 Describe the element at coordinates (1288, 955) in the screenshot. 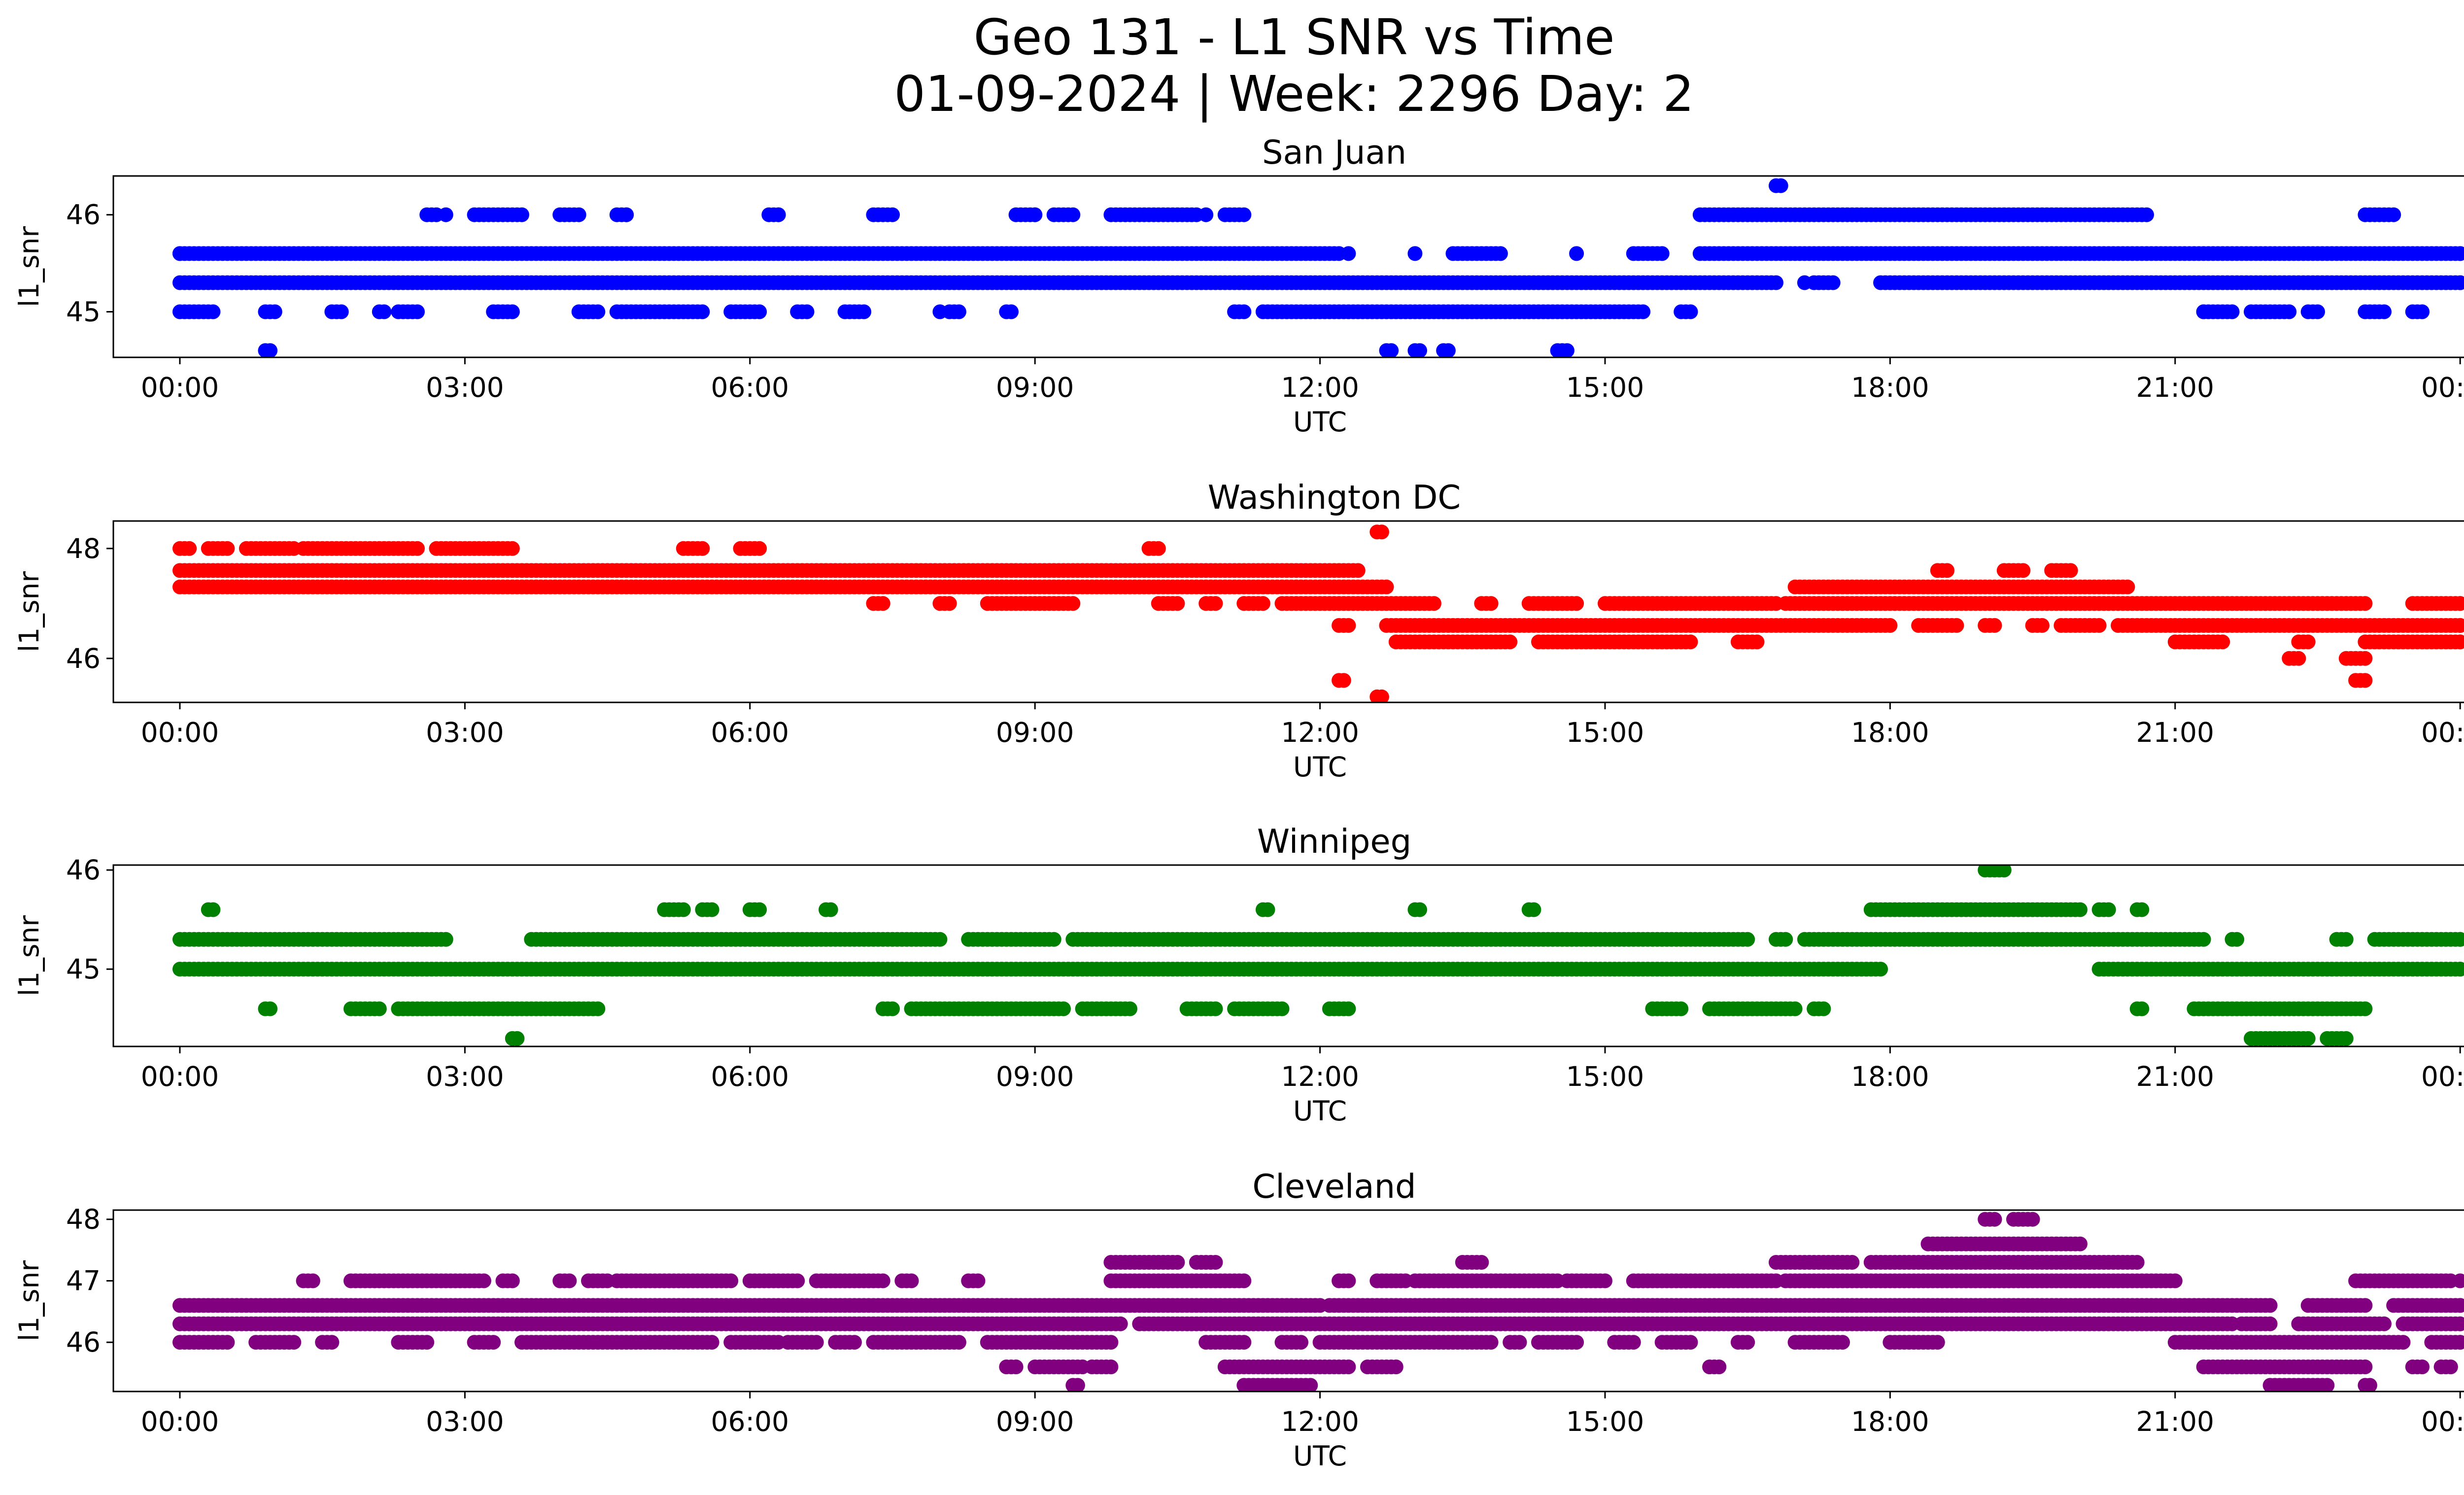

I see `axes-frame` at that location.